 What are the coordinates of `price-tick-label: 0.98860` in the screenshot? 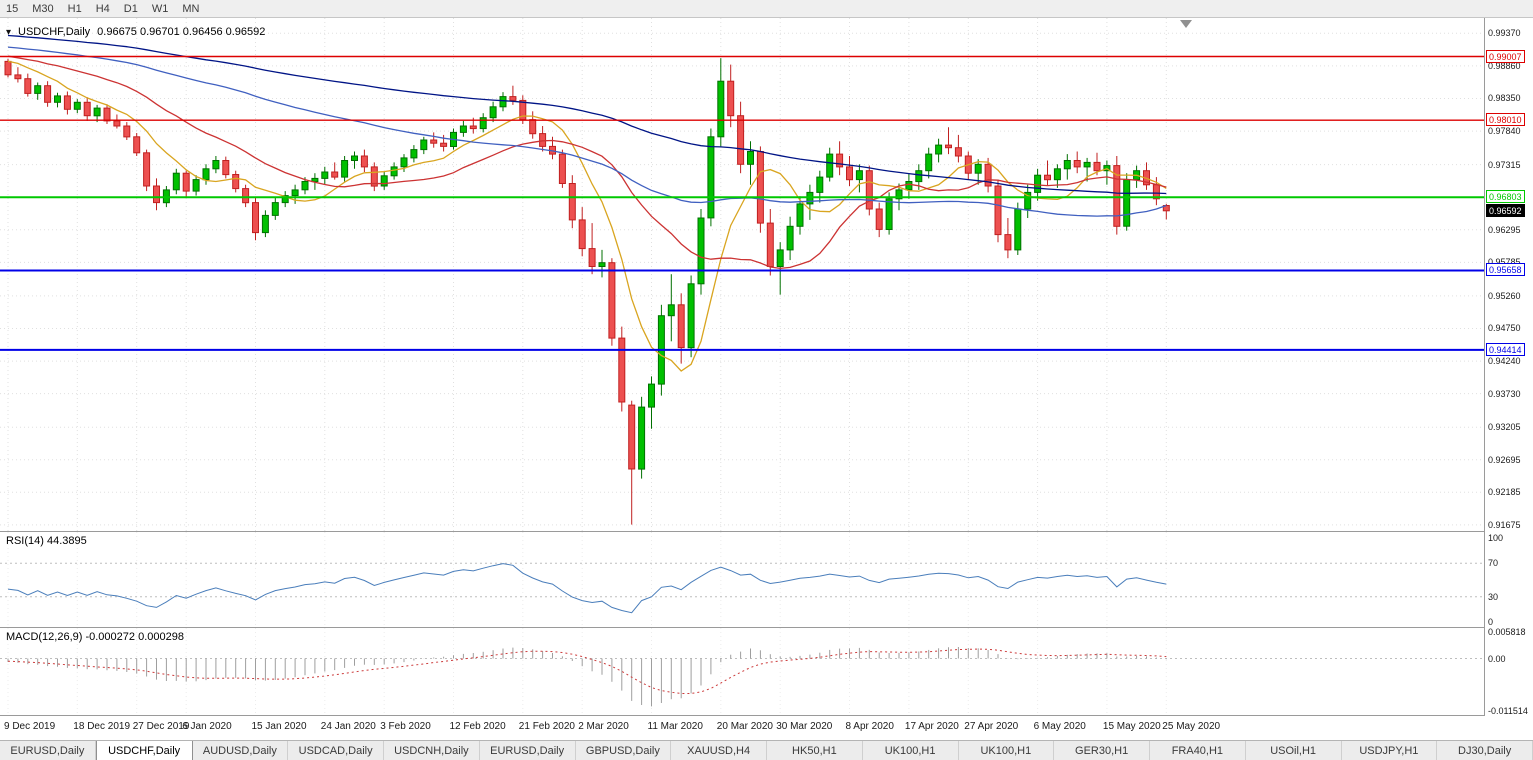 It's located at (1504, 65).